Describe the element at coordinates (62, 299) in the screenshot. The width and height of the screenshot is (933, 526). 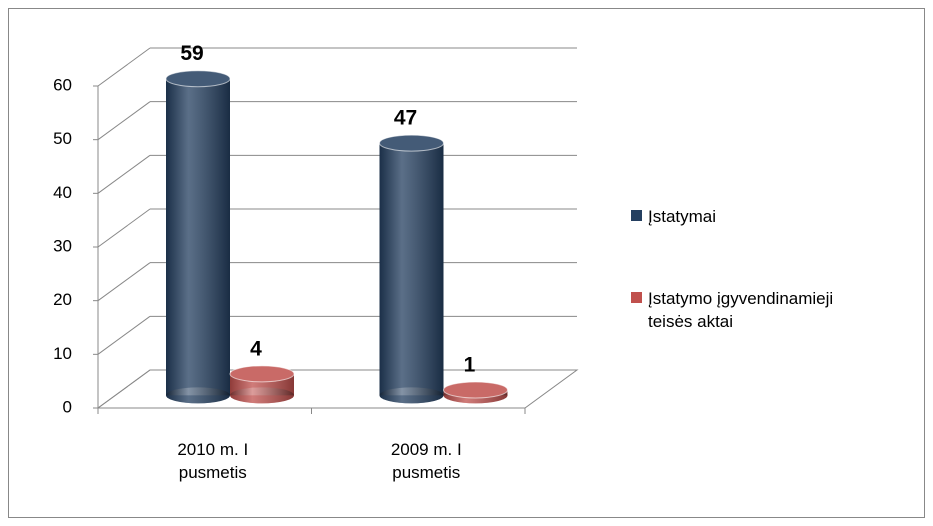
I see `y-tick-label: 20` at that location.